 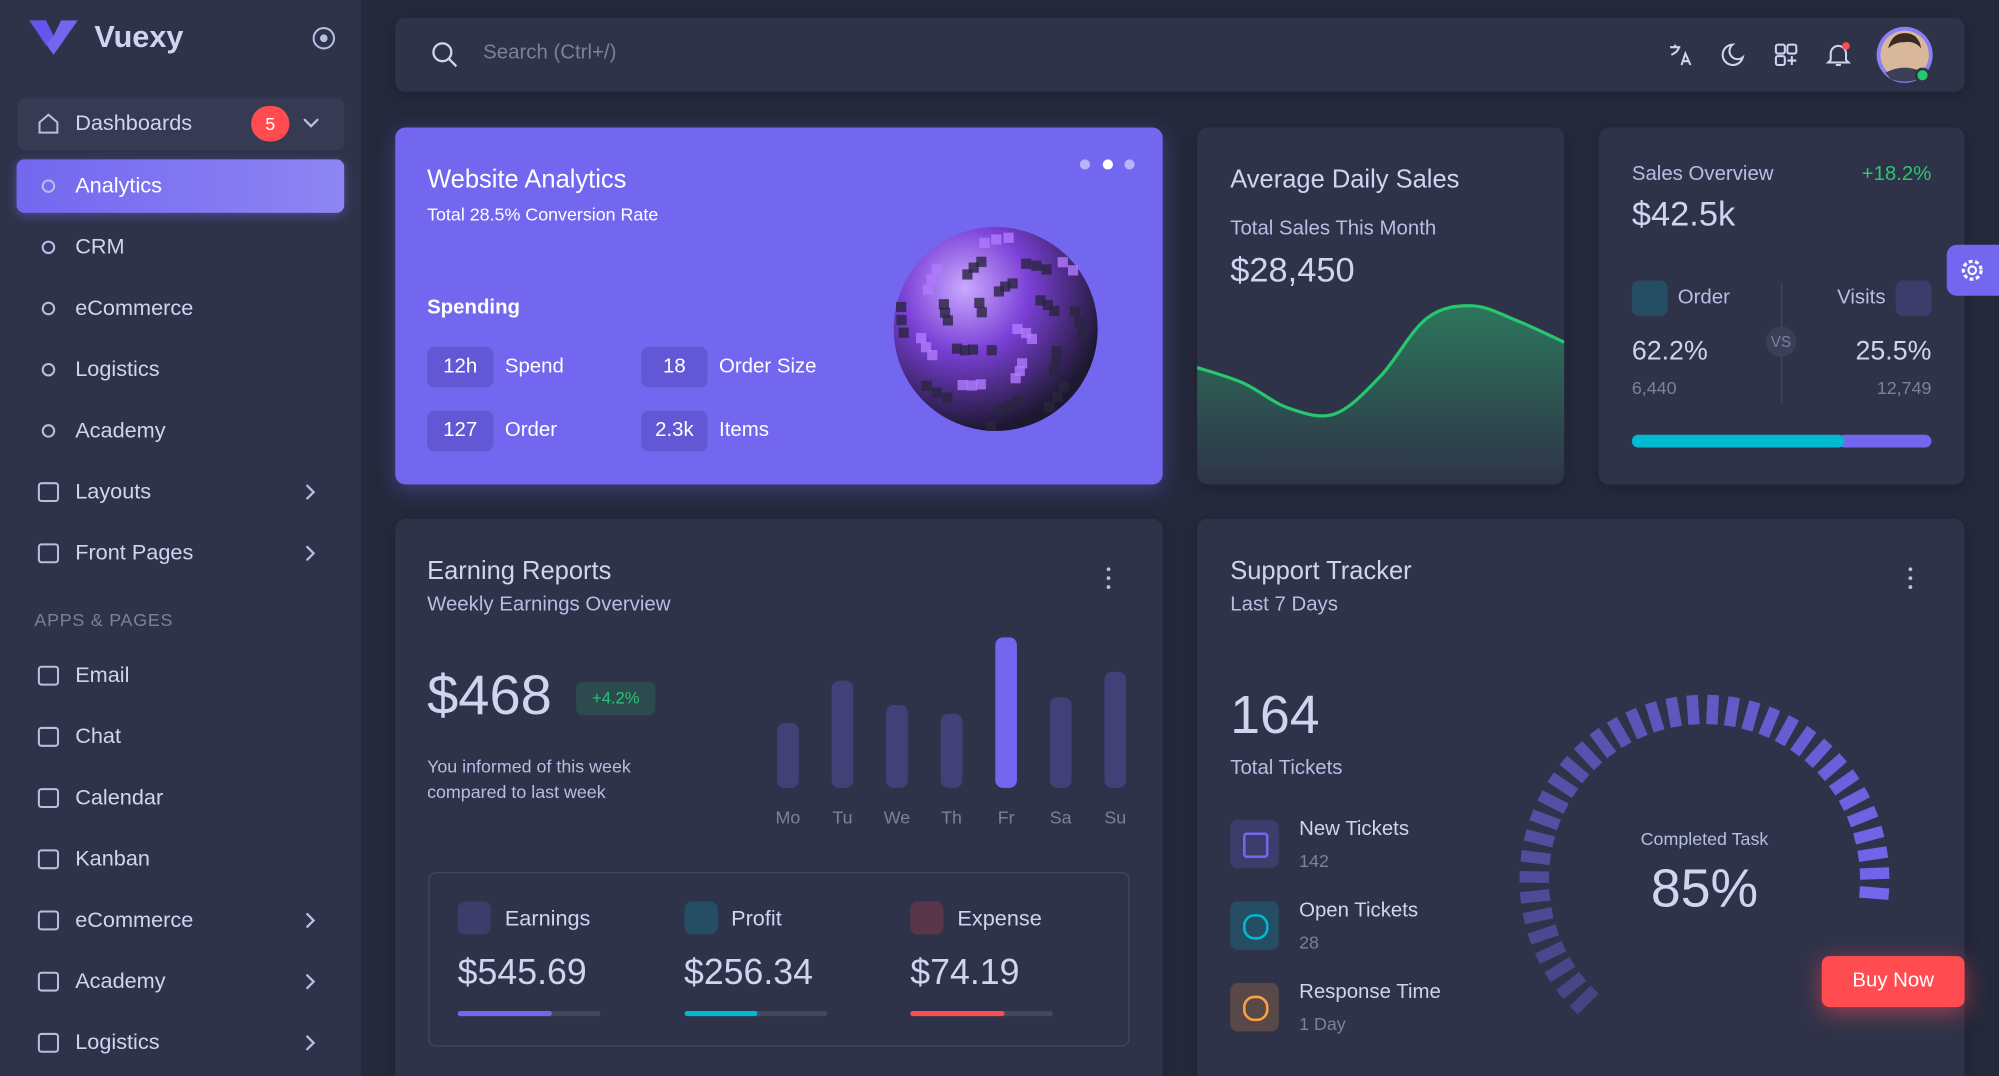 What do you see at coordinates (442, 52) in the screenshot?
I see `search-lens` at bounding box center [442, 52].